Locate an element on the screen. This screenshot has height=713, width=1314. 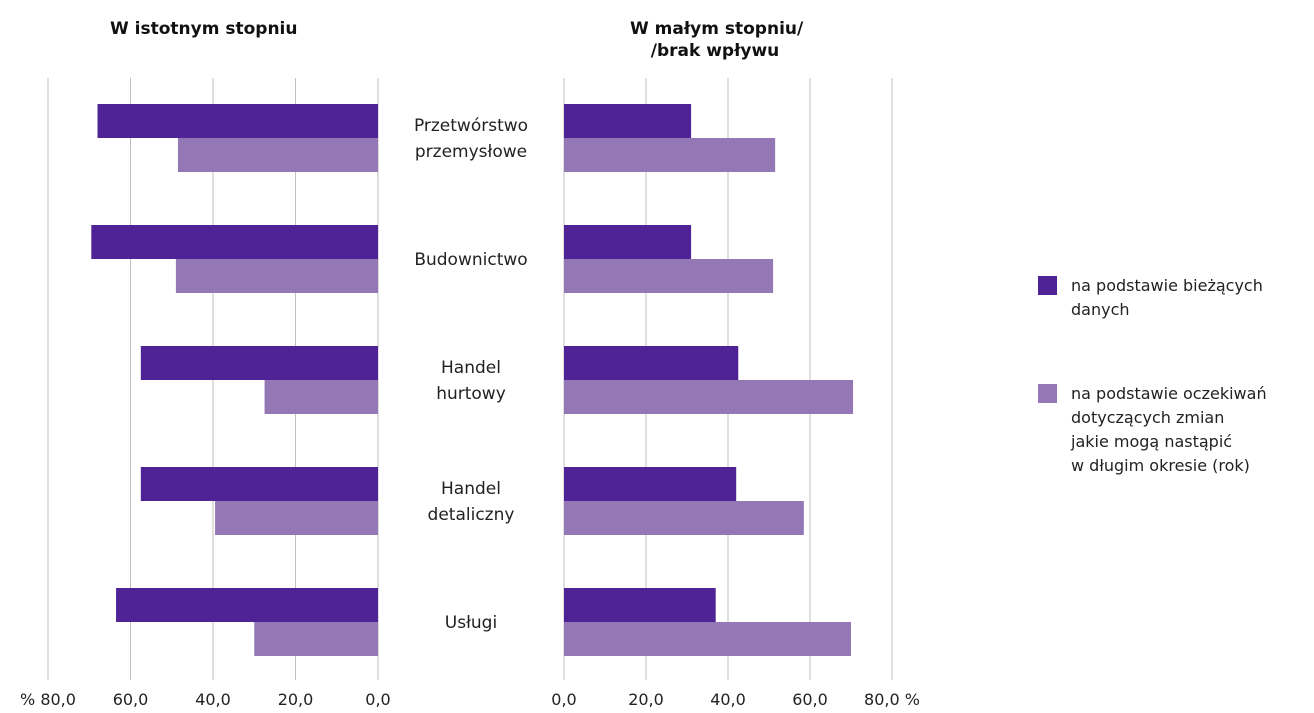
category-label-2-1: hurtowy is located at coordinates (471, 394).